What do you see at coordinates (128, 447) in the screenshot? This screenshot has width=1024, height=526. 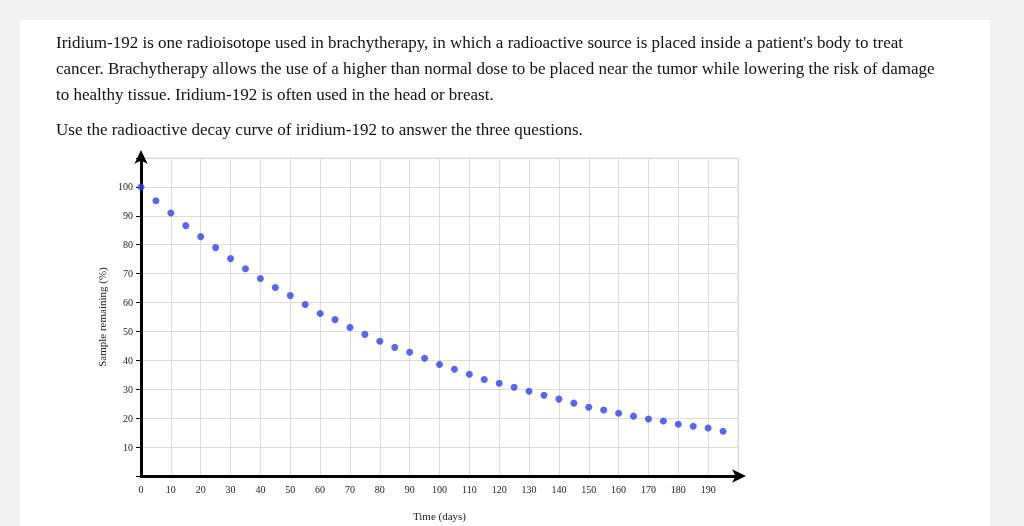 I see `y-tick-label: 10` at bounding box center [128, 447].